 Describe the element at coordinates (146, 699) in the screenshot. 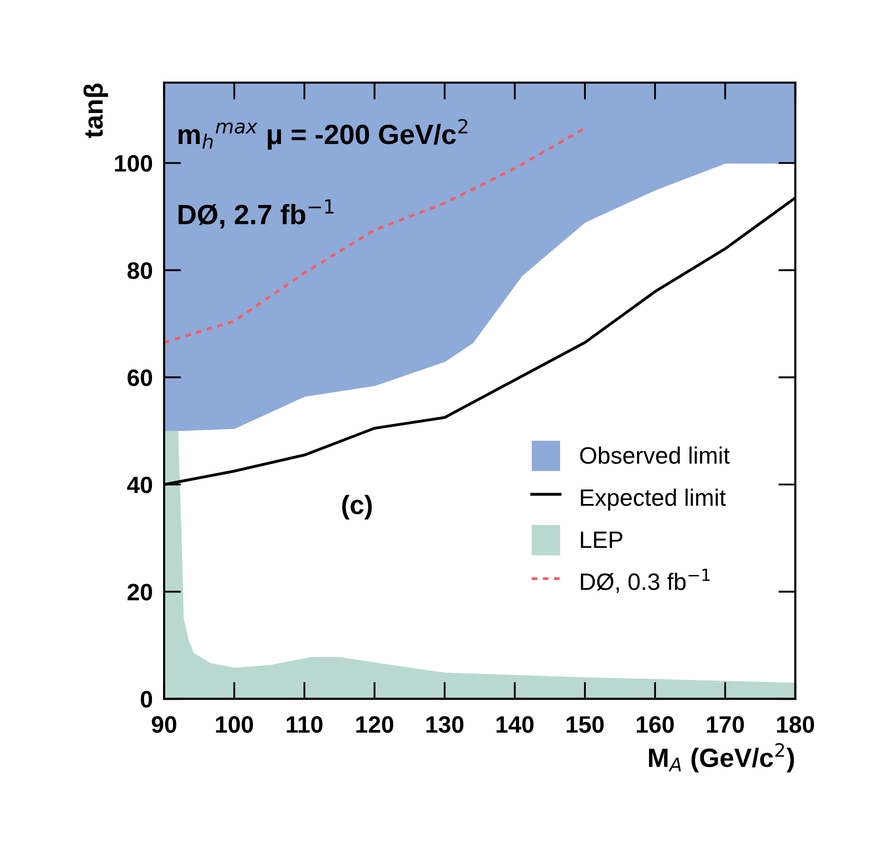

I see `y-tick-label: 0` at that location.